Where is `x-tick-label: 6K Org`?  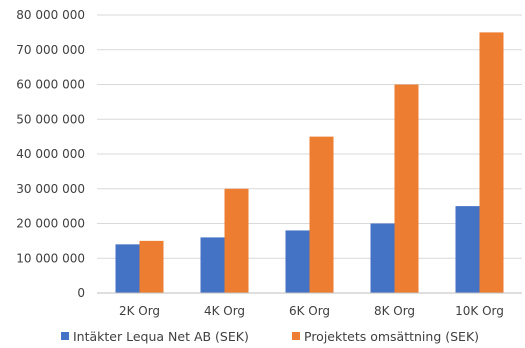
x-tick-label: 6K Org is located at coordinates (309, 311).